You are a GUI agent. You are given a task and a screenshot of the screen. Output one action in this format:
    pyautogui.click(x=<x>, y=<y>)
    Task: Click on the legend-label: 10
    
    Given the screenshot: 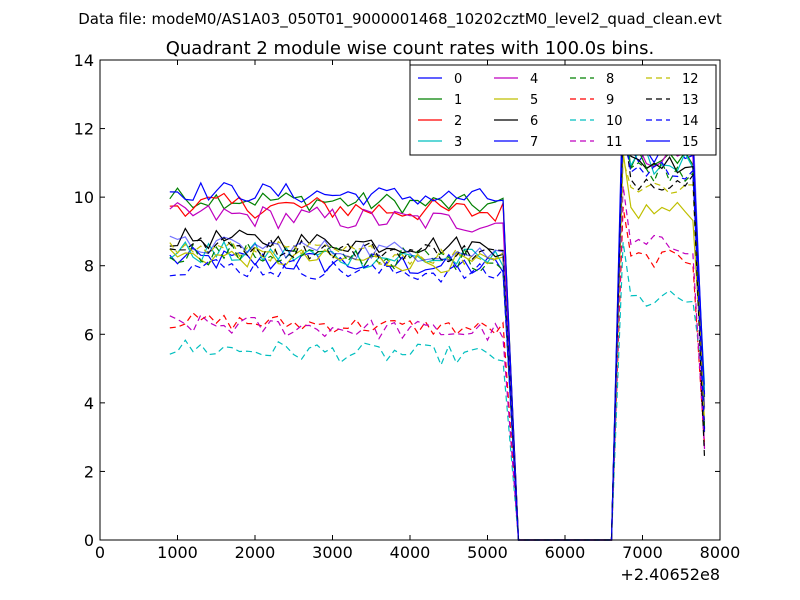 What is the action you would take?
    pyautogui.click(x=614, y=121)
    